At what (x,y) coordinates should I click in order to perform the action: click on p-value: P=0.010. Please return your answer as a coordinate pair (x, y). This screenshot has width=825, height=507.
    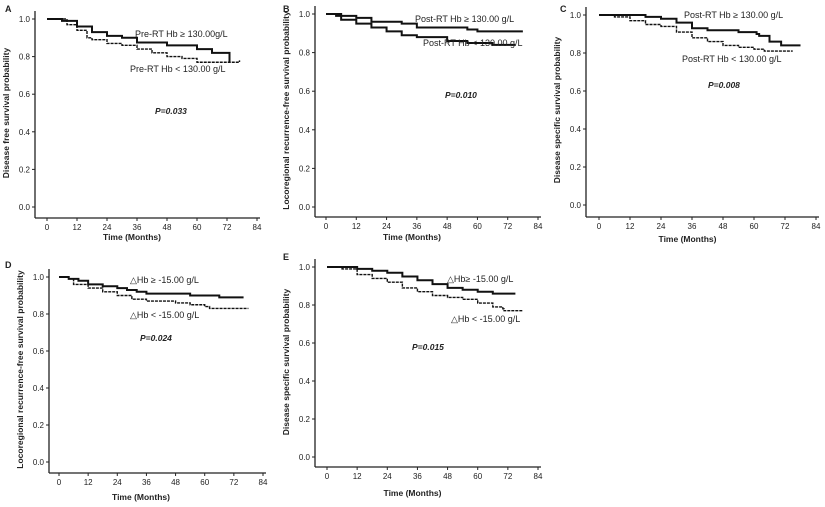
    Looking at the image, I should click on (461, 95).